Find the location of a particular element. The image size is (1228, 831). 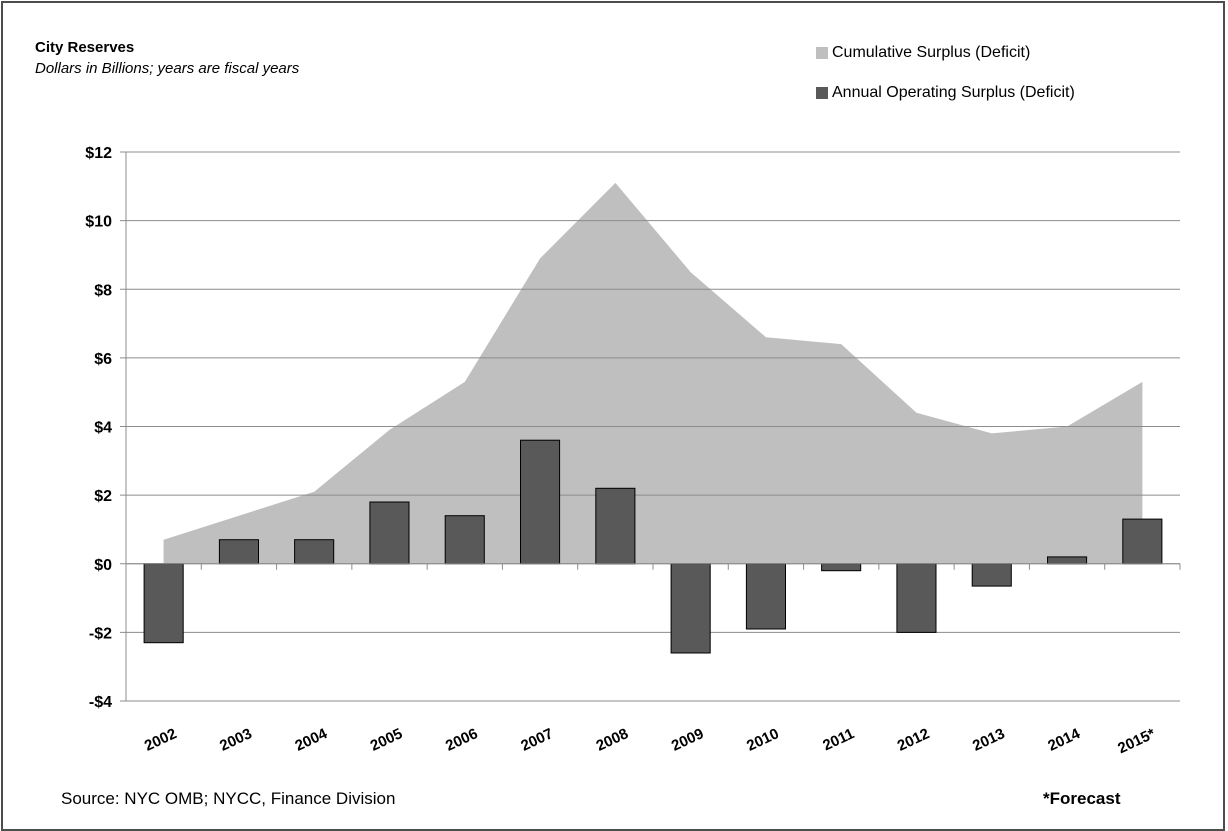

y-tick-label: $6 is located at coordinates (103, 359).